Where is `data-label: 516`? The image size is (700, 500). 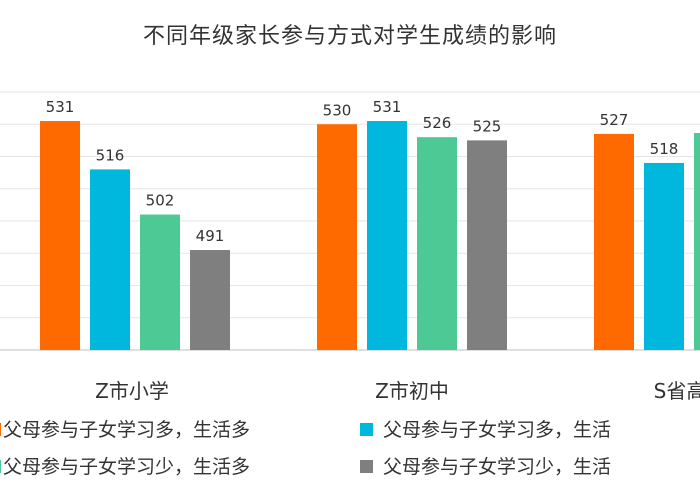
data-label: 516 is located at coordinates (110, 155).